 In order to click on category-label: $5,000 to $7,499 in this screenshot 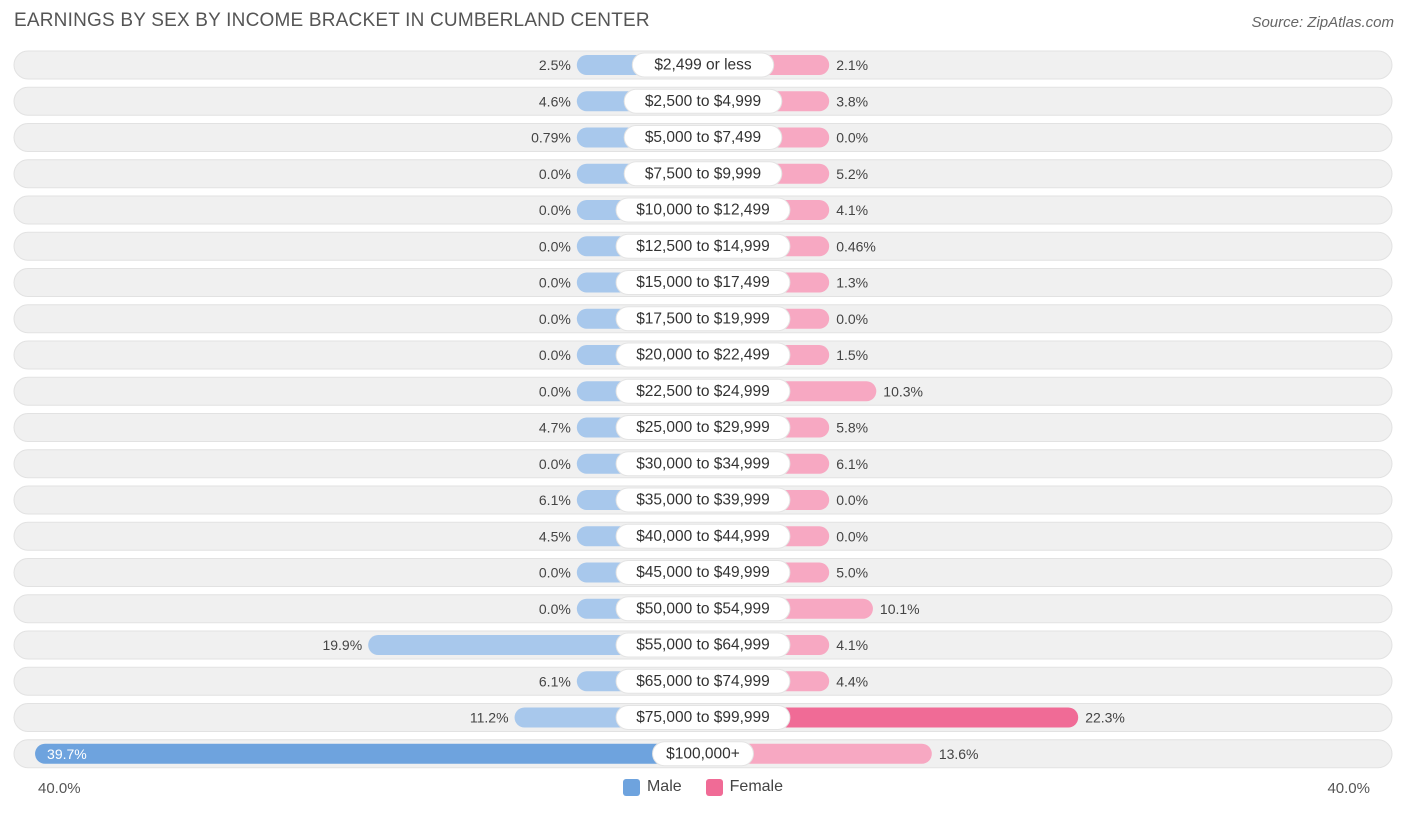, I will do `click(703, 137)`.